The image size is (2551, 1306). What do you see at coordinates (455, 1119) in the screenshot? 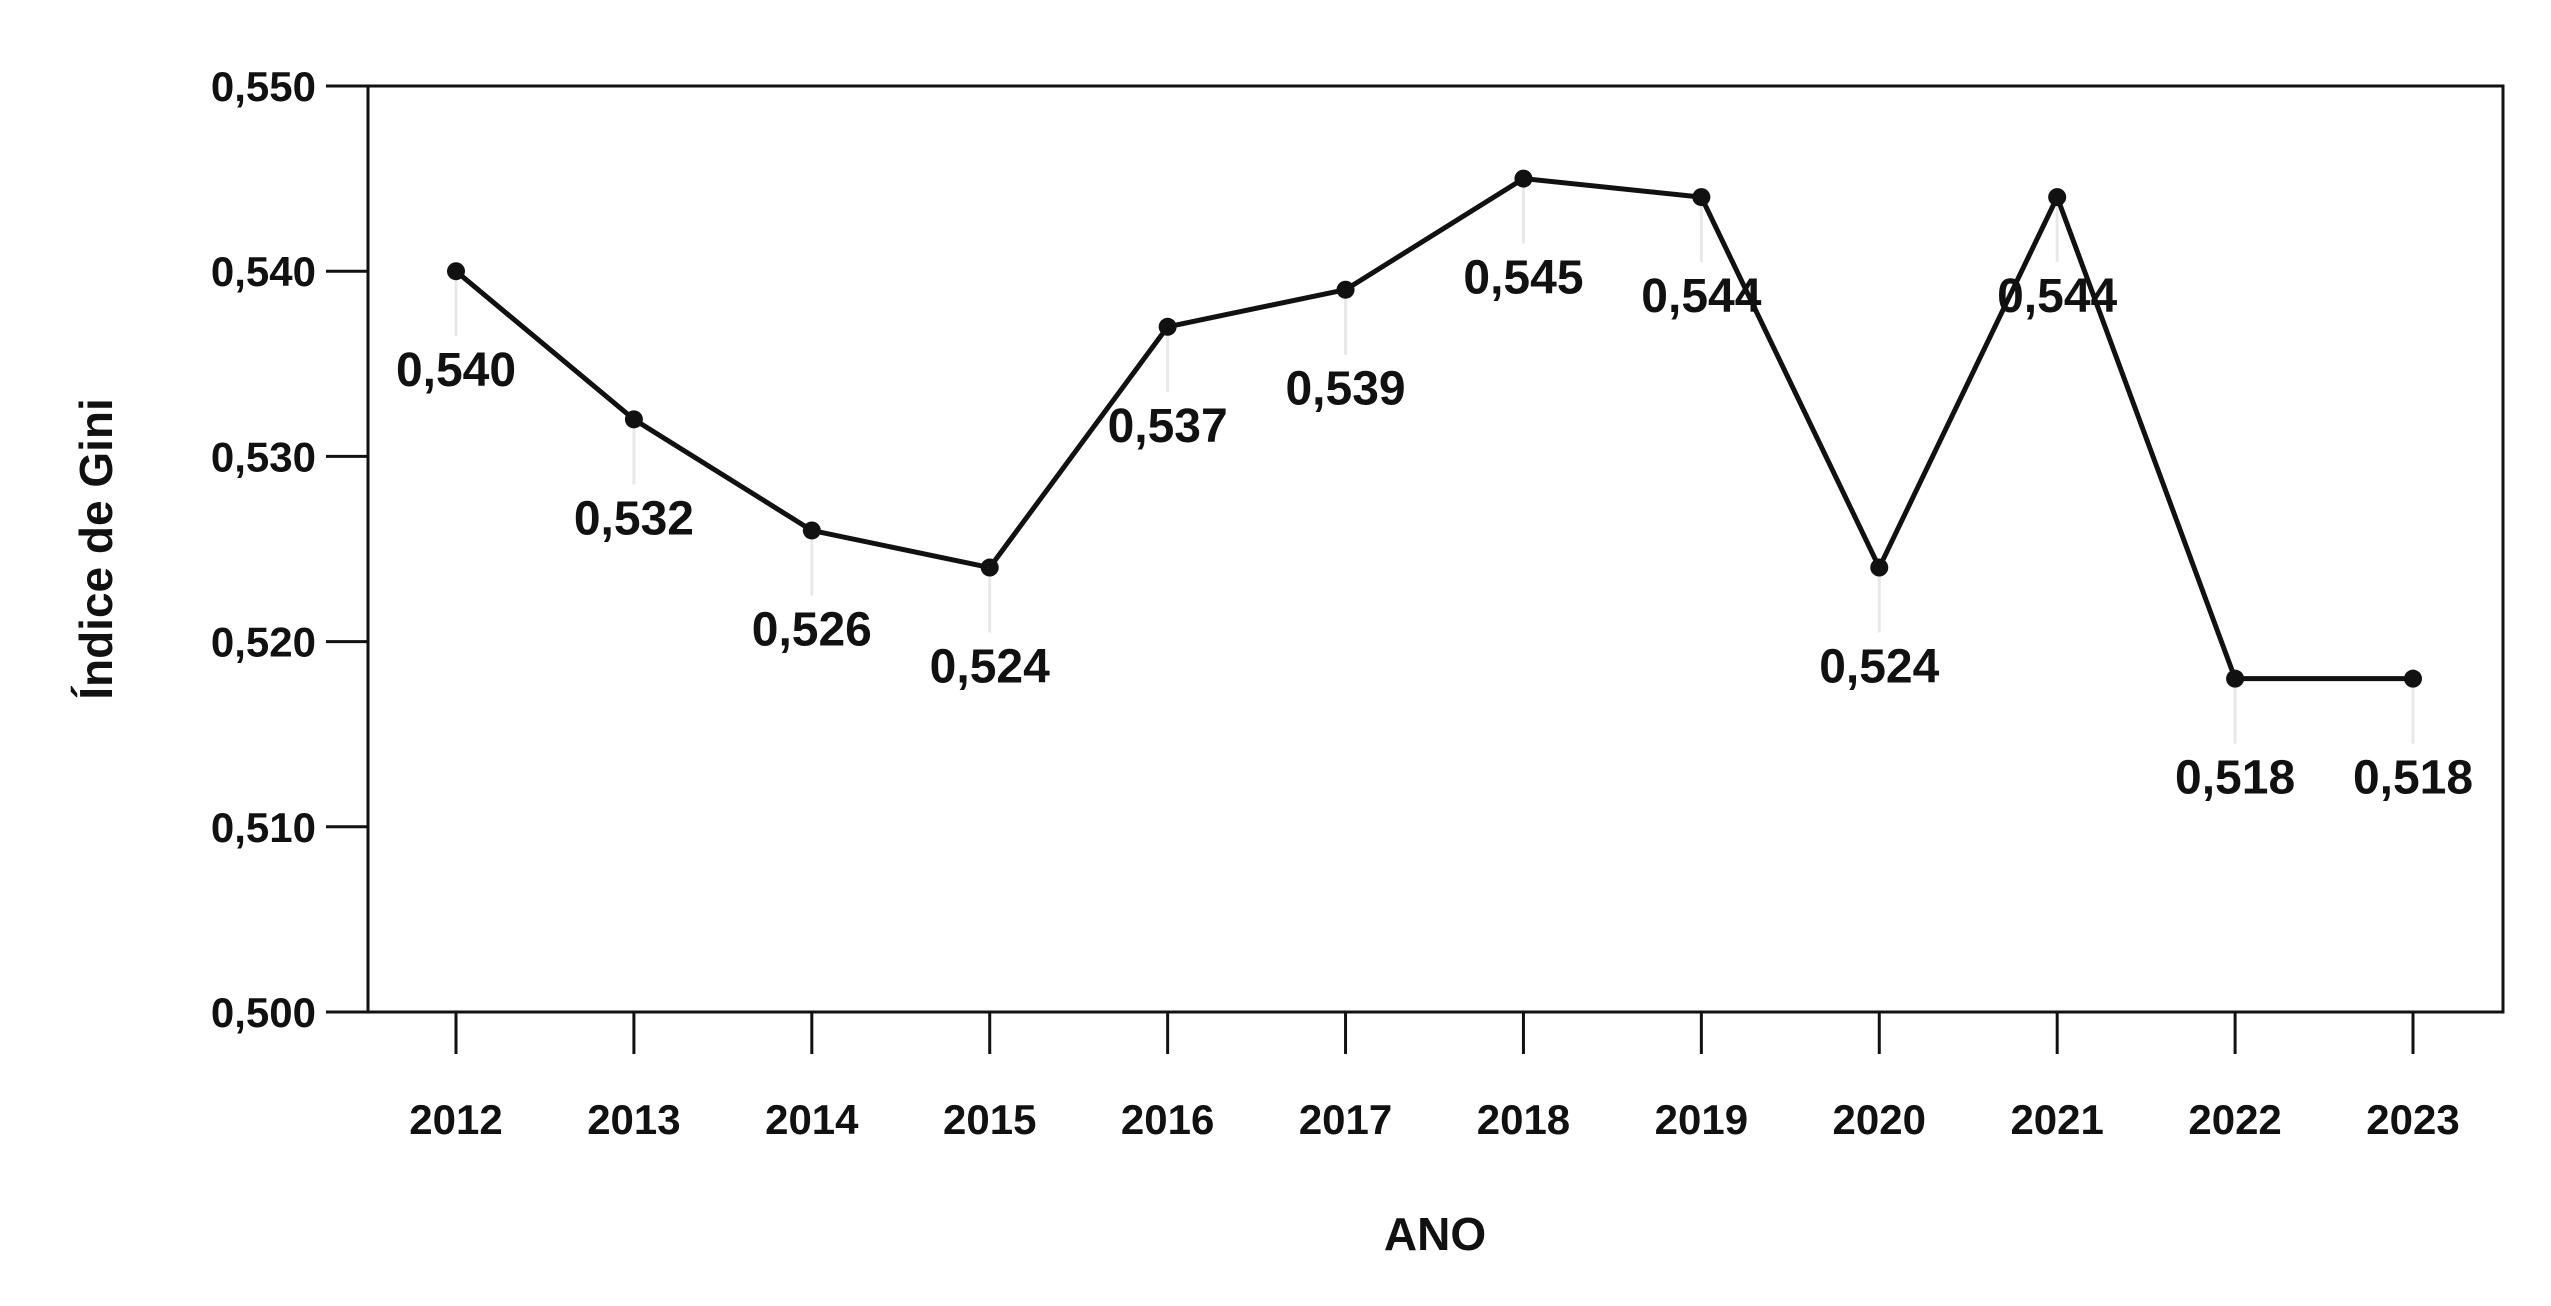
I see `x-tick-label: 2012` at bounding box center [455, 1119].